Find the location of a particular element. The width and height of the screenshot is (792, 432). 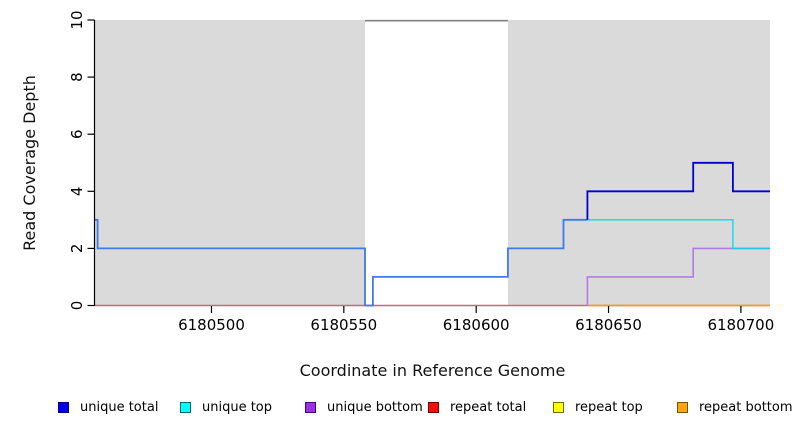

x-axis-title: Coordinate in Reference Genome is located at coordinates (432, 370).